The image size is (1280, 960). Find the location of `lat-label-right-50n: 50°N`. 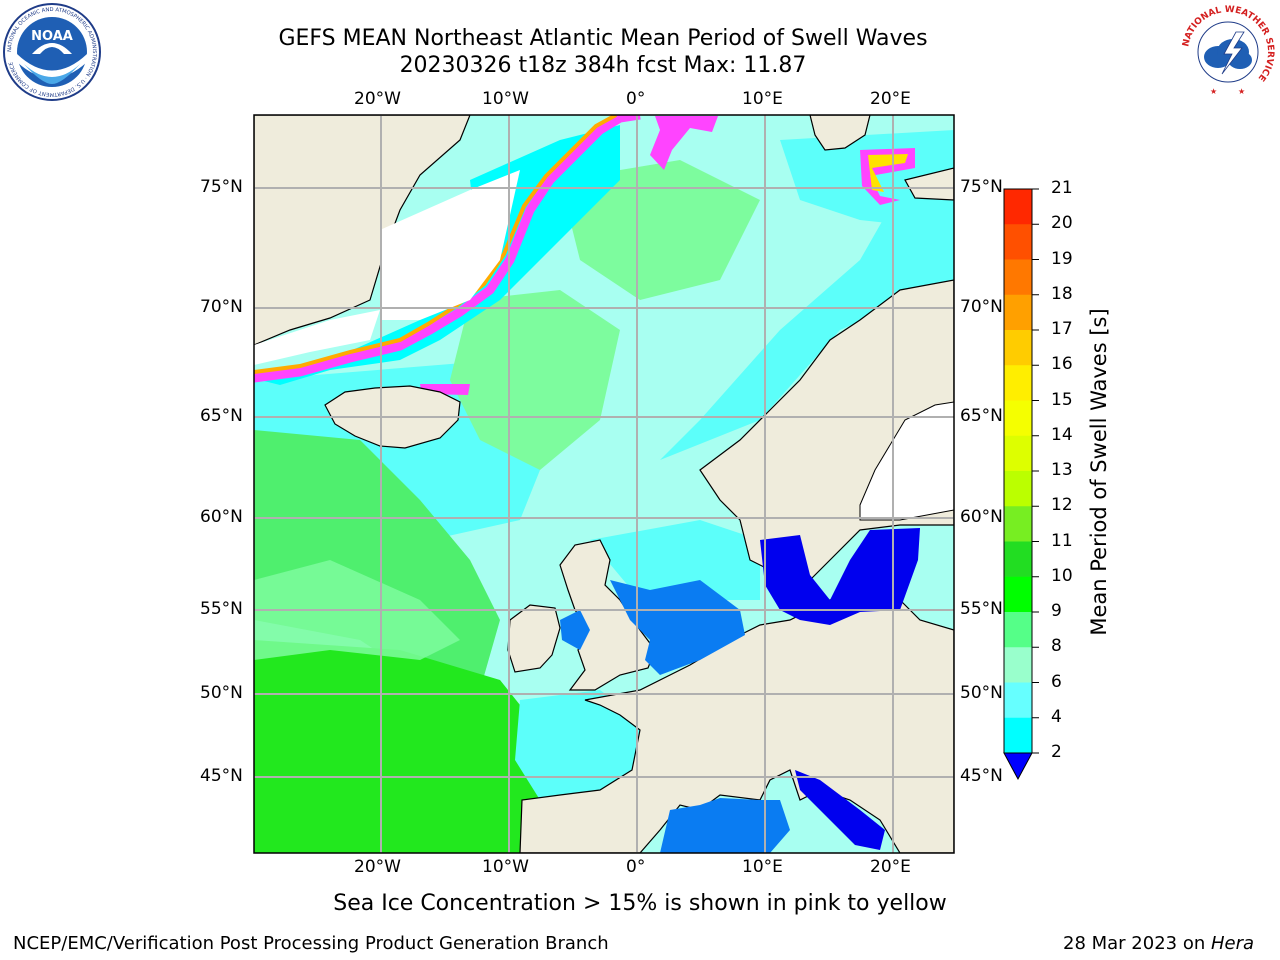

lat-label-right-50n: 50°N is located at coordinates (981, 693).